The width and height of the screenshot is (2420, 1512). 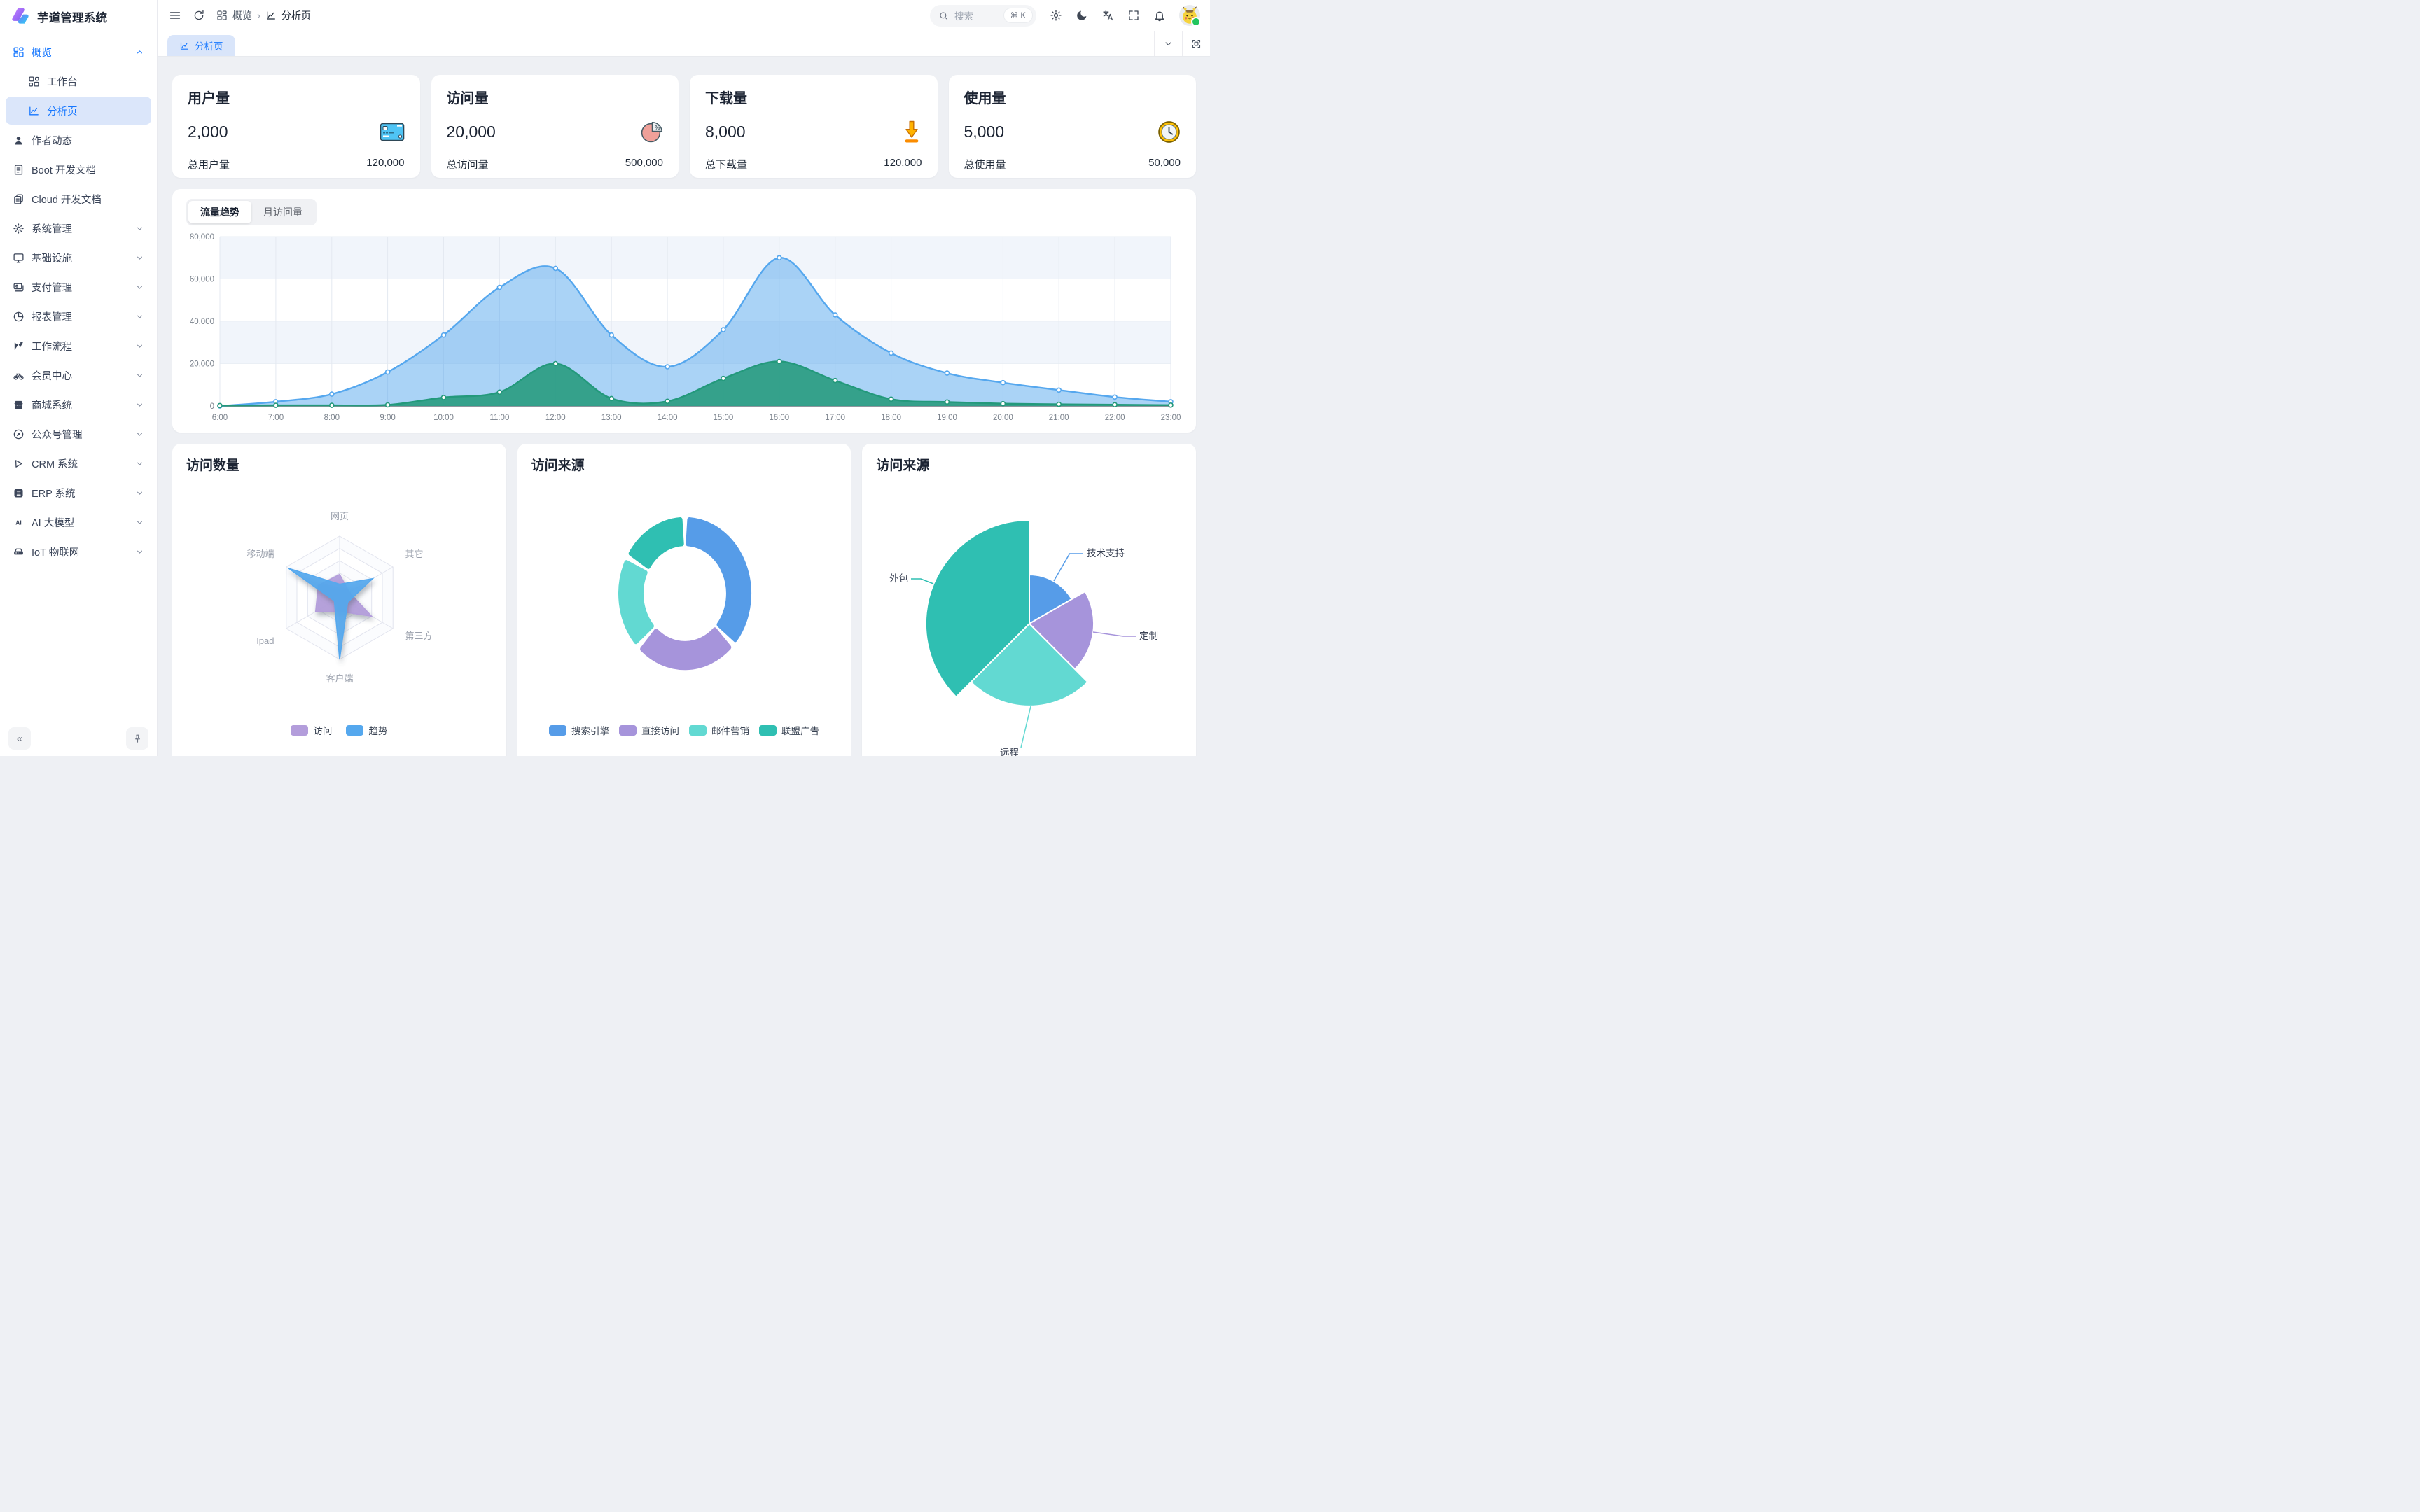 I want to click on tab-analysis: 分析页, so click(x=201, y=45).